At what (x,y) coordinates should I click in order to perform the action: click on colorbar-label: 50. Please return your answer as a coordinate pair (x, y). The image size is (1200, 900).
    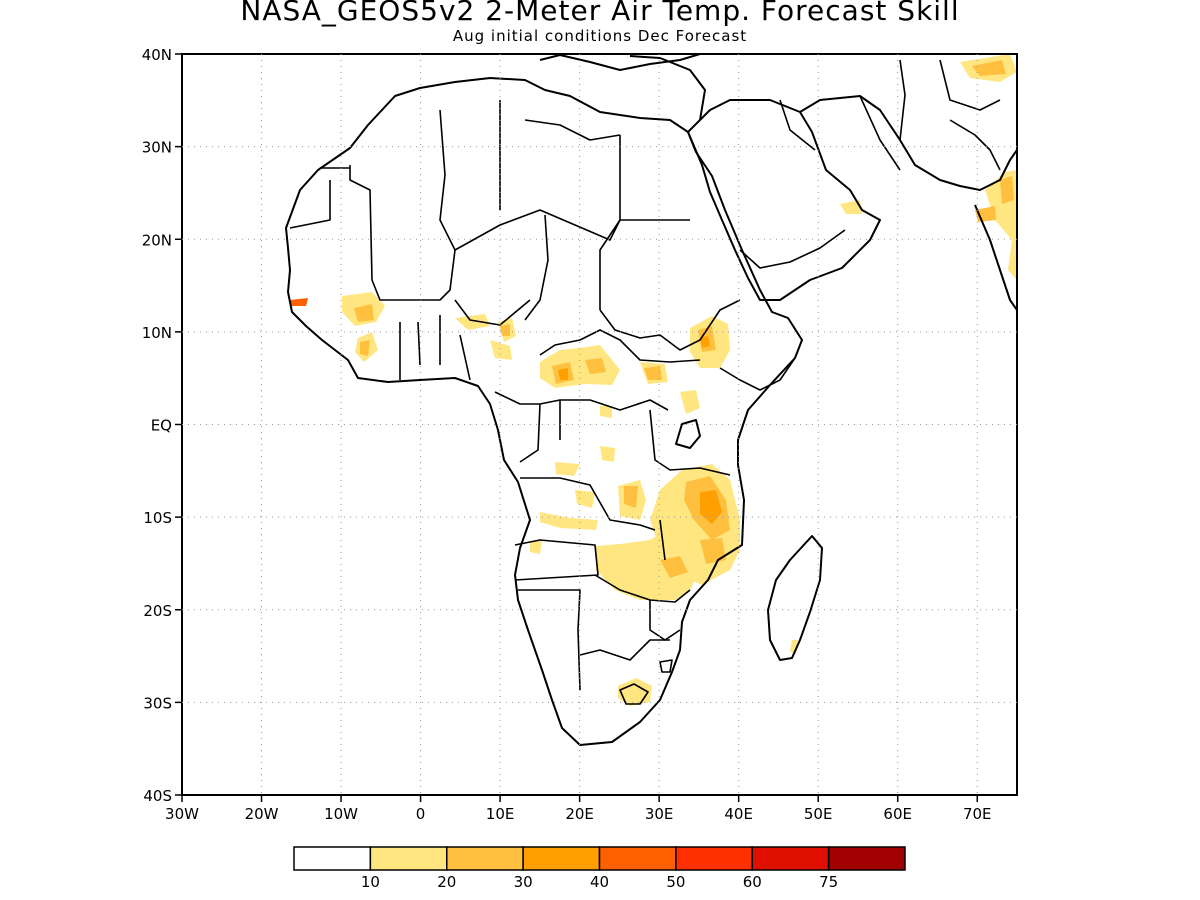
    Looking at the image, I should click on (675, 882).